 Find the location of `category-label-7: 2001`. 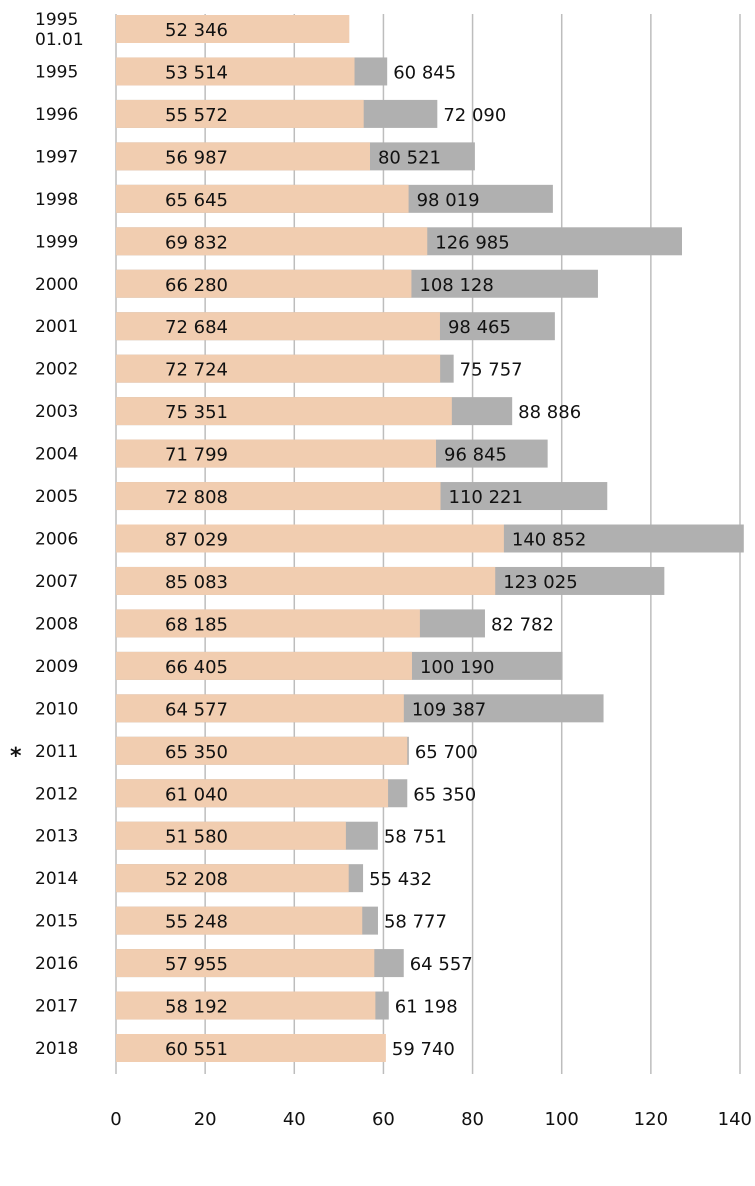

category-label-7: 2001 is located at coordinates (56, 327).